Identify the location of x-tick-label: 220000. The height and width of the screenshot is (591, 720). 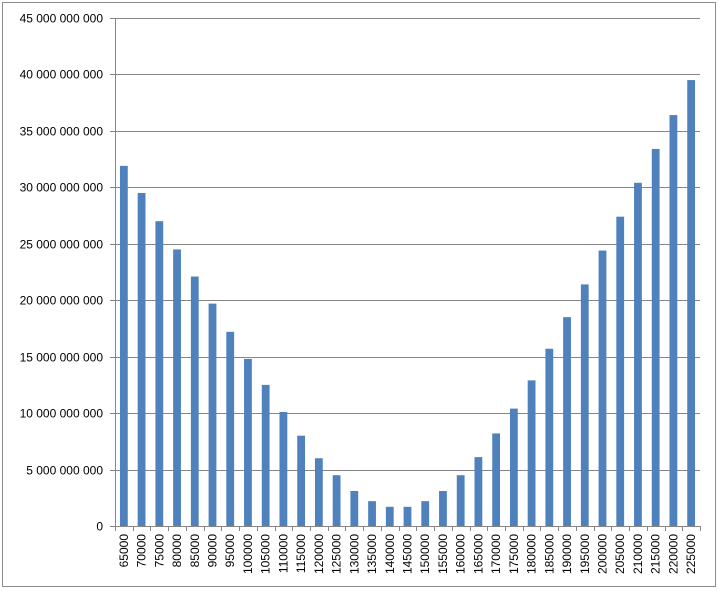
(673, 554).